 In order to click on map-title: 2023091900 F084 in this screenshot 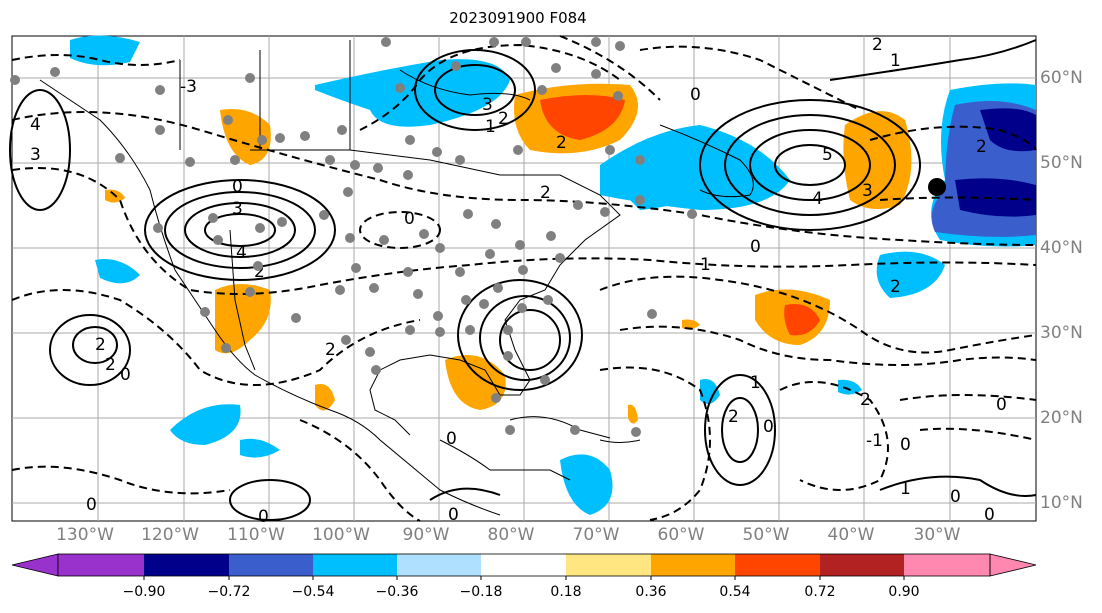, I will do `click(518, 18)`.